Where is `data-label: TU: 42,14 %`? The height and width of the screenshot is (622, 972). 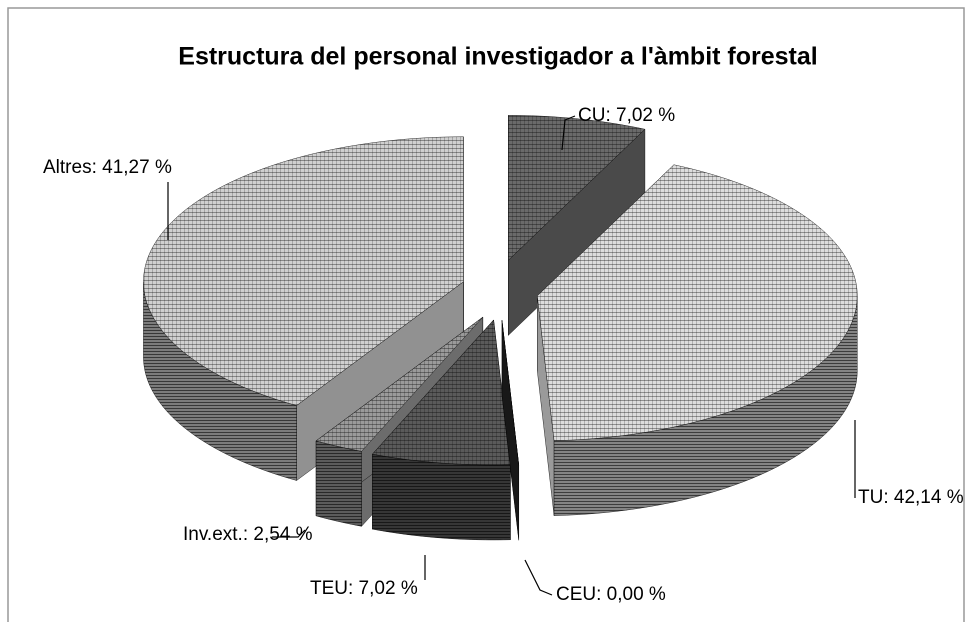 data-label: TU: 42,14 % is located at coordinates (911, 497).